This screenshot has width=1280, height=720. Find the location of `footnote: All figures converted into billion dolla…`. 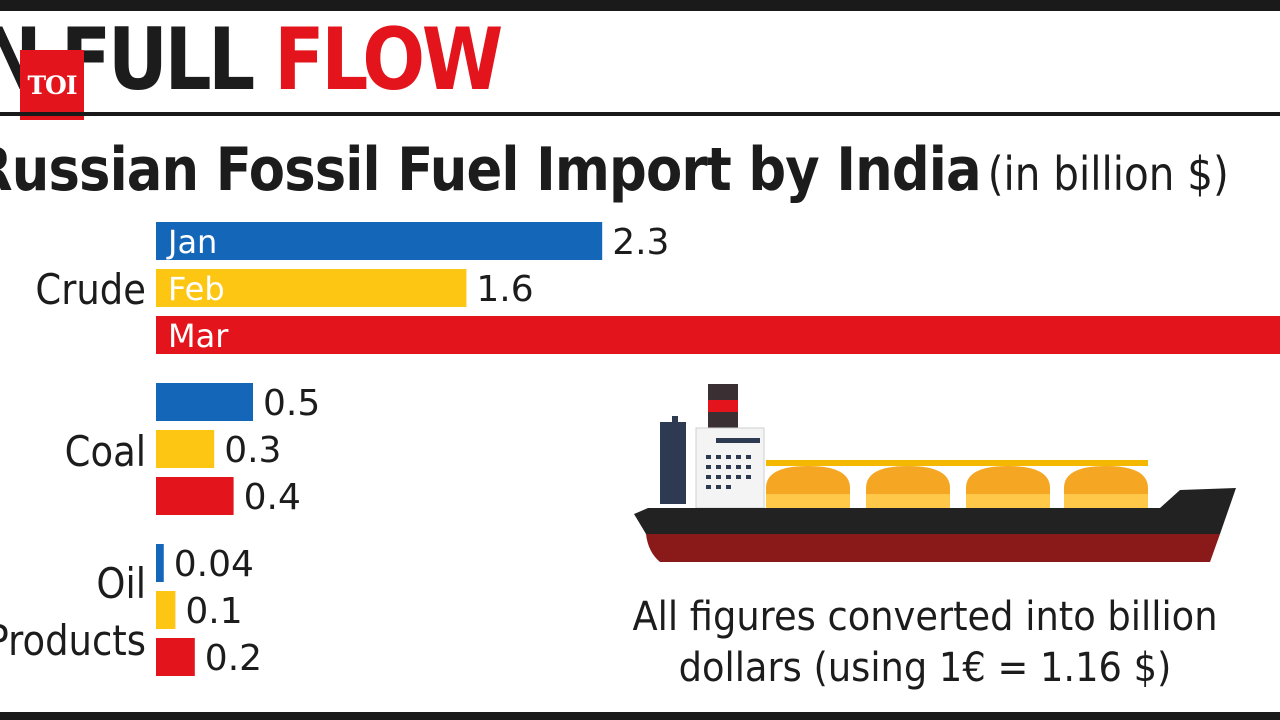

footnote: All figures converted into billion dolla… is located at coordinates (925, 643).